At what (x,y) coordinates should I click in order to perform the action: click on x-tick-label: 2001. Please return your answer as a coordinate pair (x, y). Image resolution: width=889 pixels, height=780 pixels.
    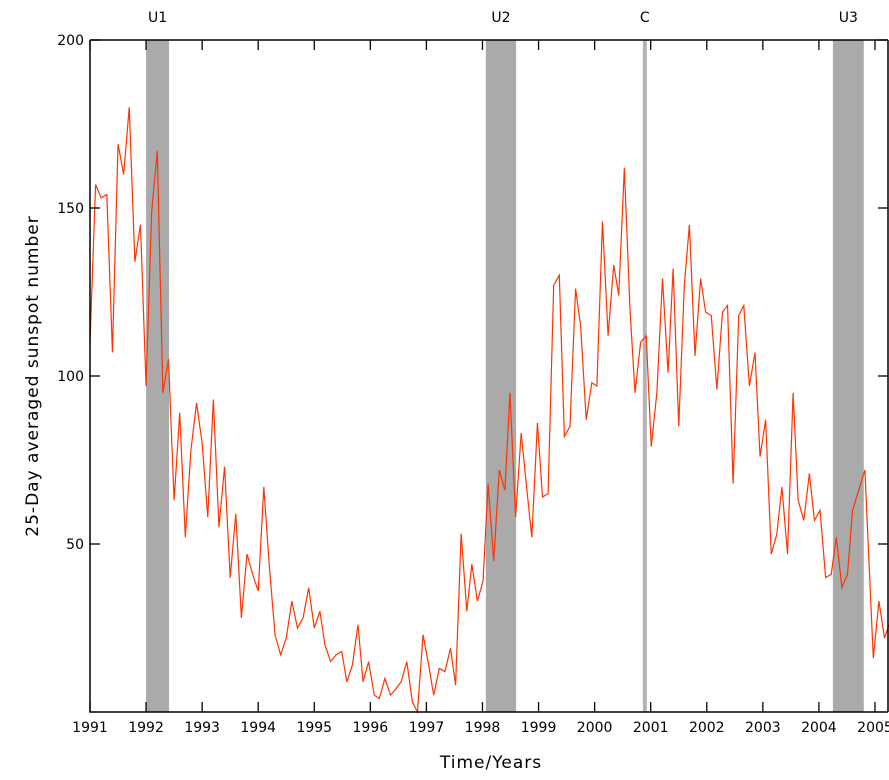
    Looking at the image, I should click on (651, 728).